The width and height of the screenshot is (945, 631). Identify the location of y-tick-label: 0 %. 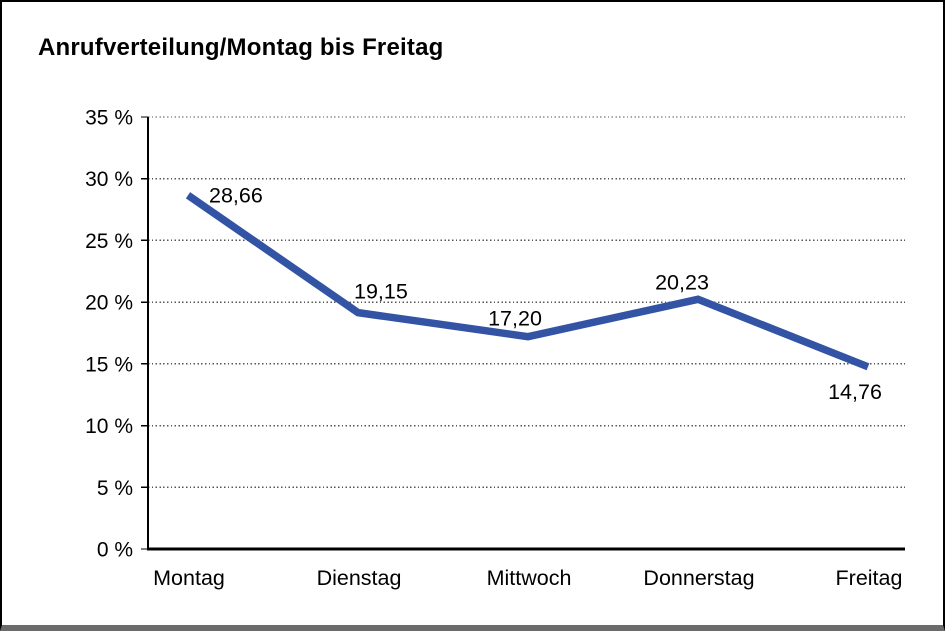
(115, 550).